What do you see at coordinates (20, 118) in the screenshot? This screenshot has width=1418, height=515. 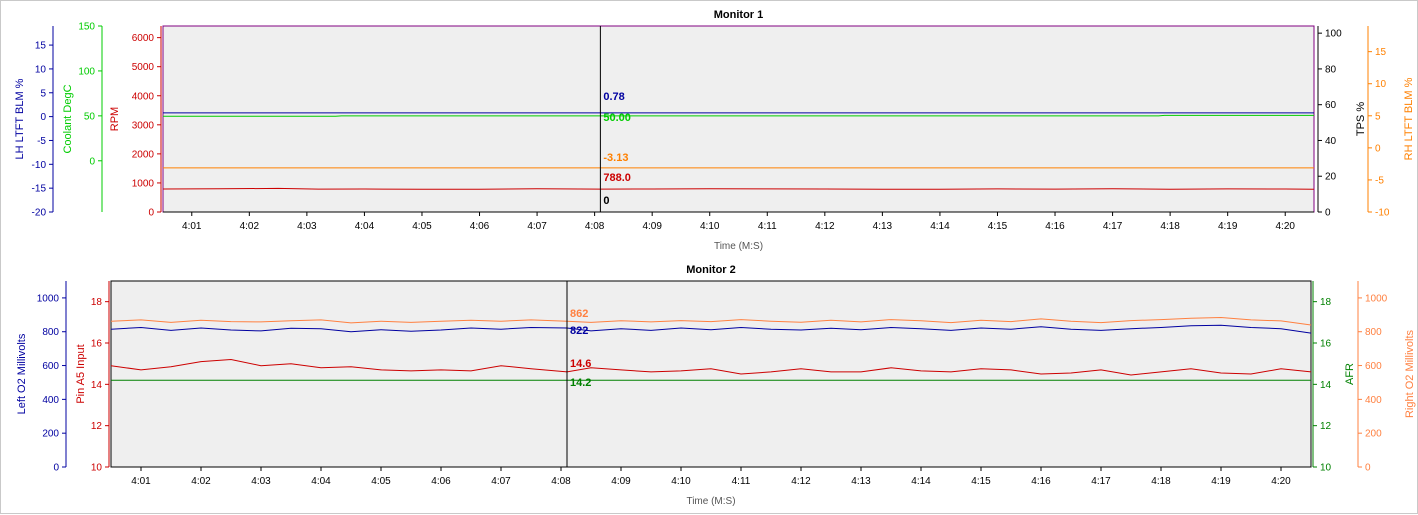 I see `y-axis-label: LH LTFT BLM %` at bounding box center [20, 118].